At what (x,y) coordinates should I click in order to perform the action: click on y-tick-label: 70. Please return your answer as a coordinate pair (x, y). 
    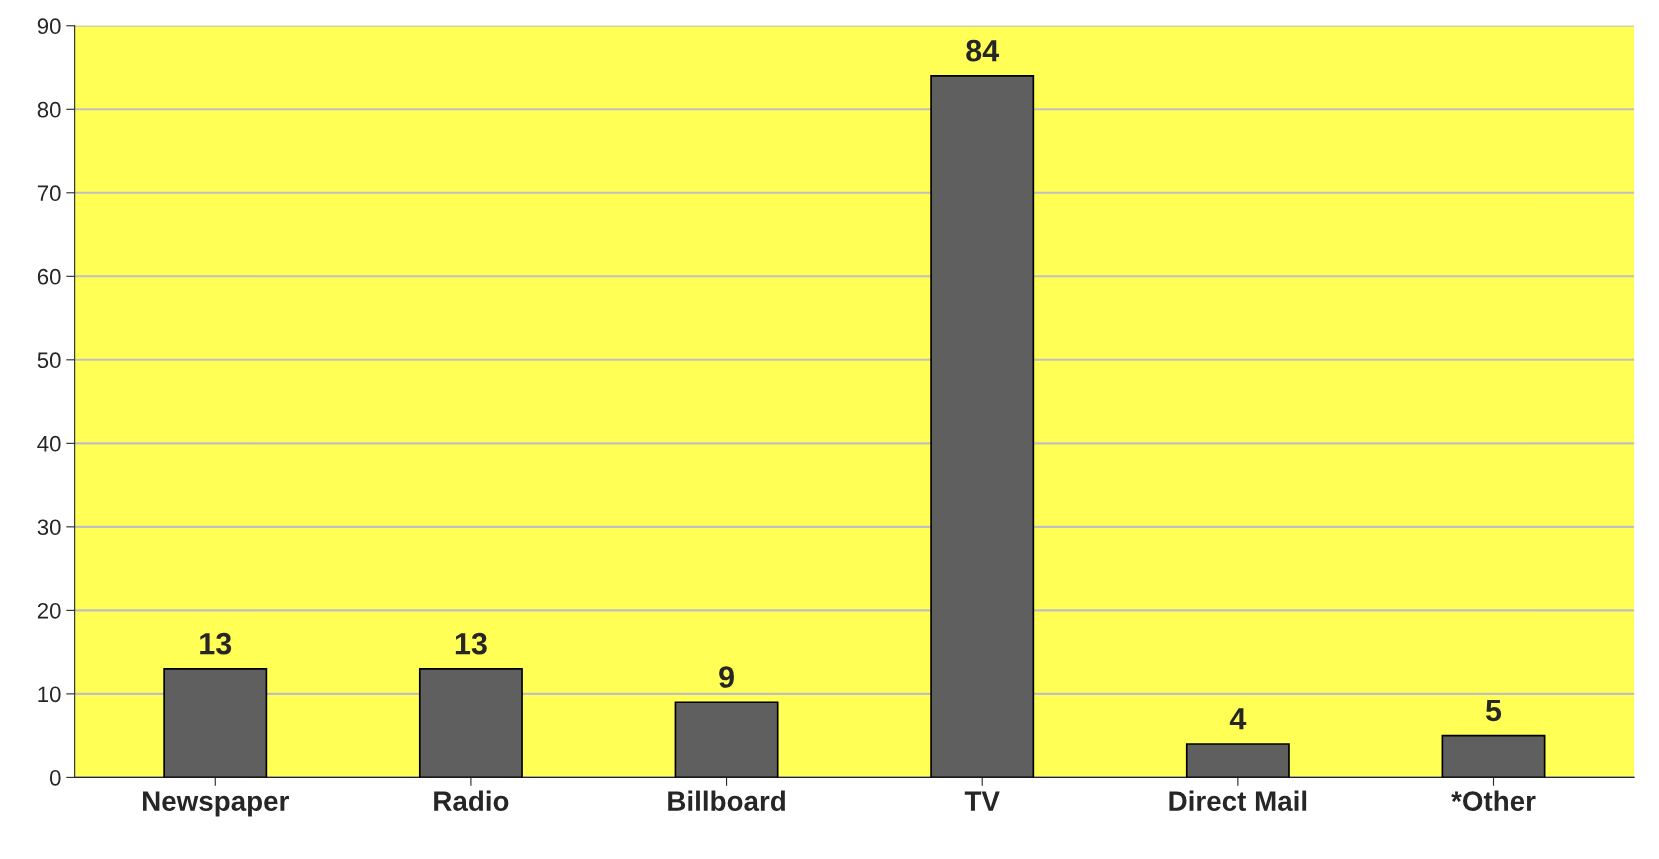
    Looking at the image, I should click on (49, 193).